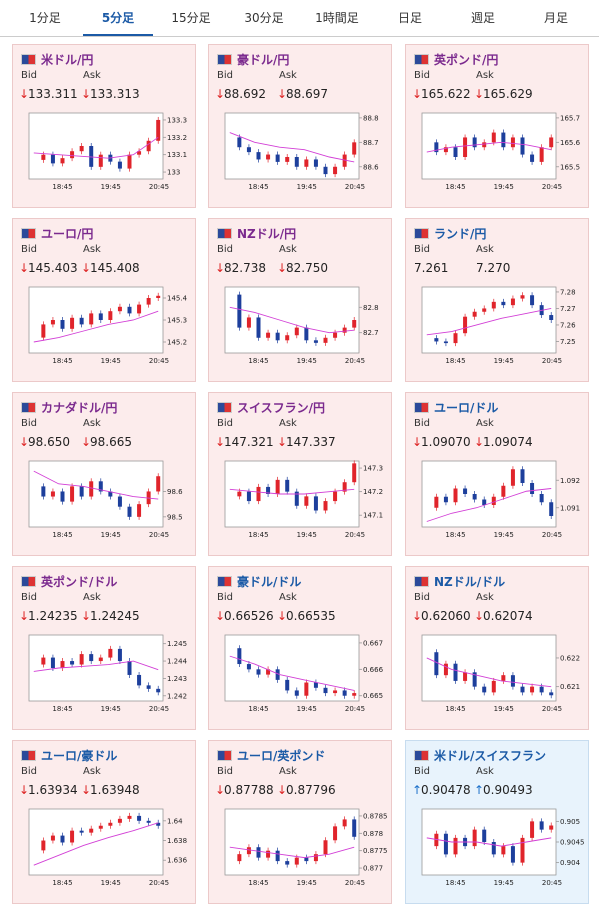 This screenshot has height=911, width=599. I want to click on tab: 日足, so click(409, 18).